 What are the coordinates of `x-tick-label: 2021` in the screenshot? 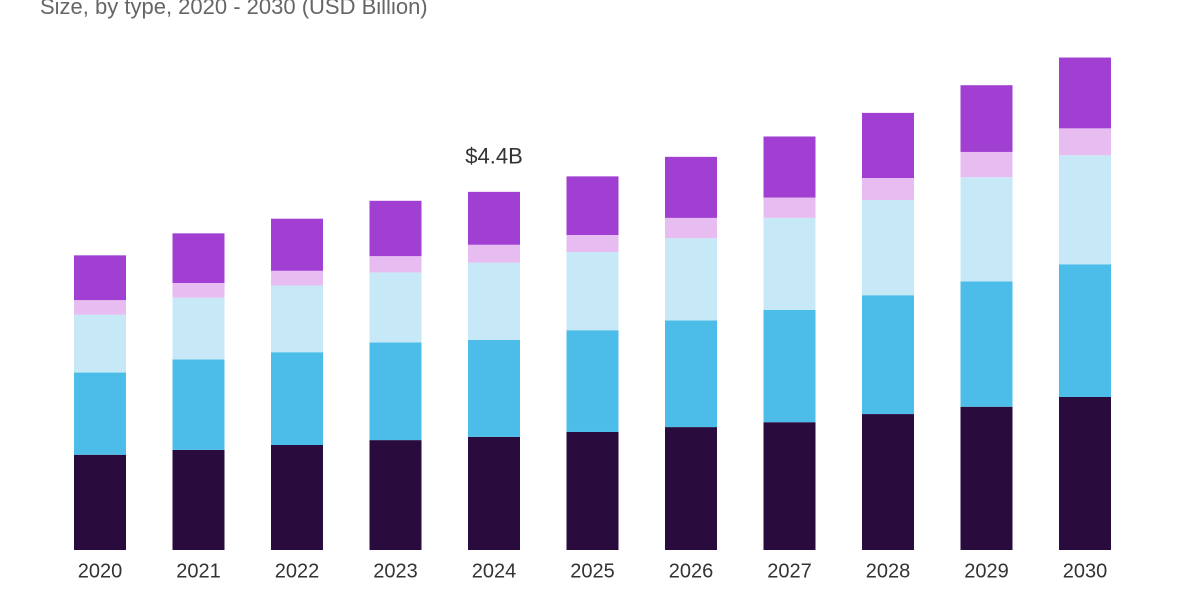 It's located at (198, 571).